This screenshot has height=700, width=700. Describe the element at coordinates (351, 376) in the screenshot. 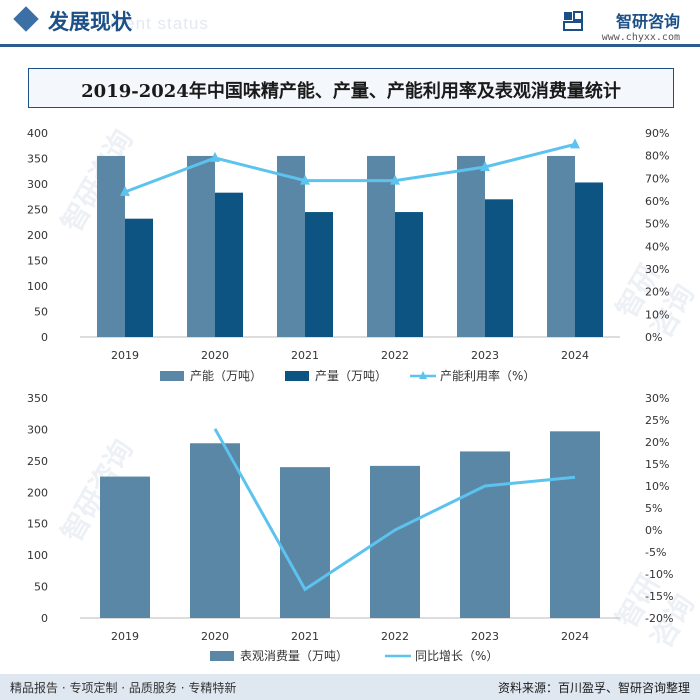

I see `legend-label: 产量（万吨）` at that location.